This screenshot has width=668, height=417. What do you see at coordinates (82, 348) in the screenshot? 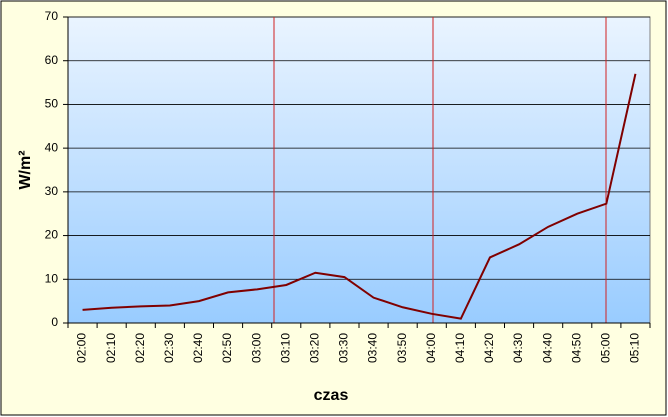
I see `x-tick-label: 02:00` at bounding box center [82, 348].